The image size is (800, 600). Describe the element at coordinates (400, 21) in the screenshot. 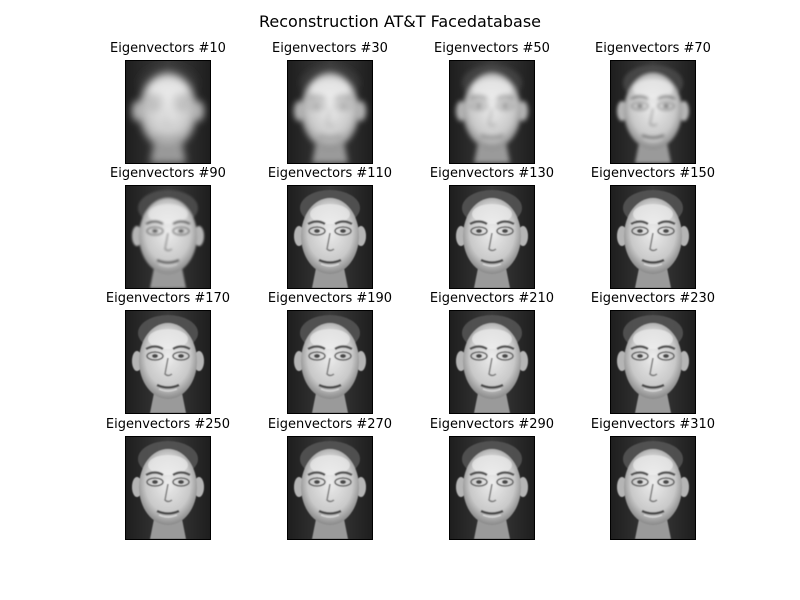

I see `figure-title: Reconstruction AT&T Facedatabase` at that location.